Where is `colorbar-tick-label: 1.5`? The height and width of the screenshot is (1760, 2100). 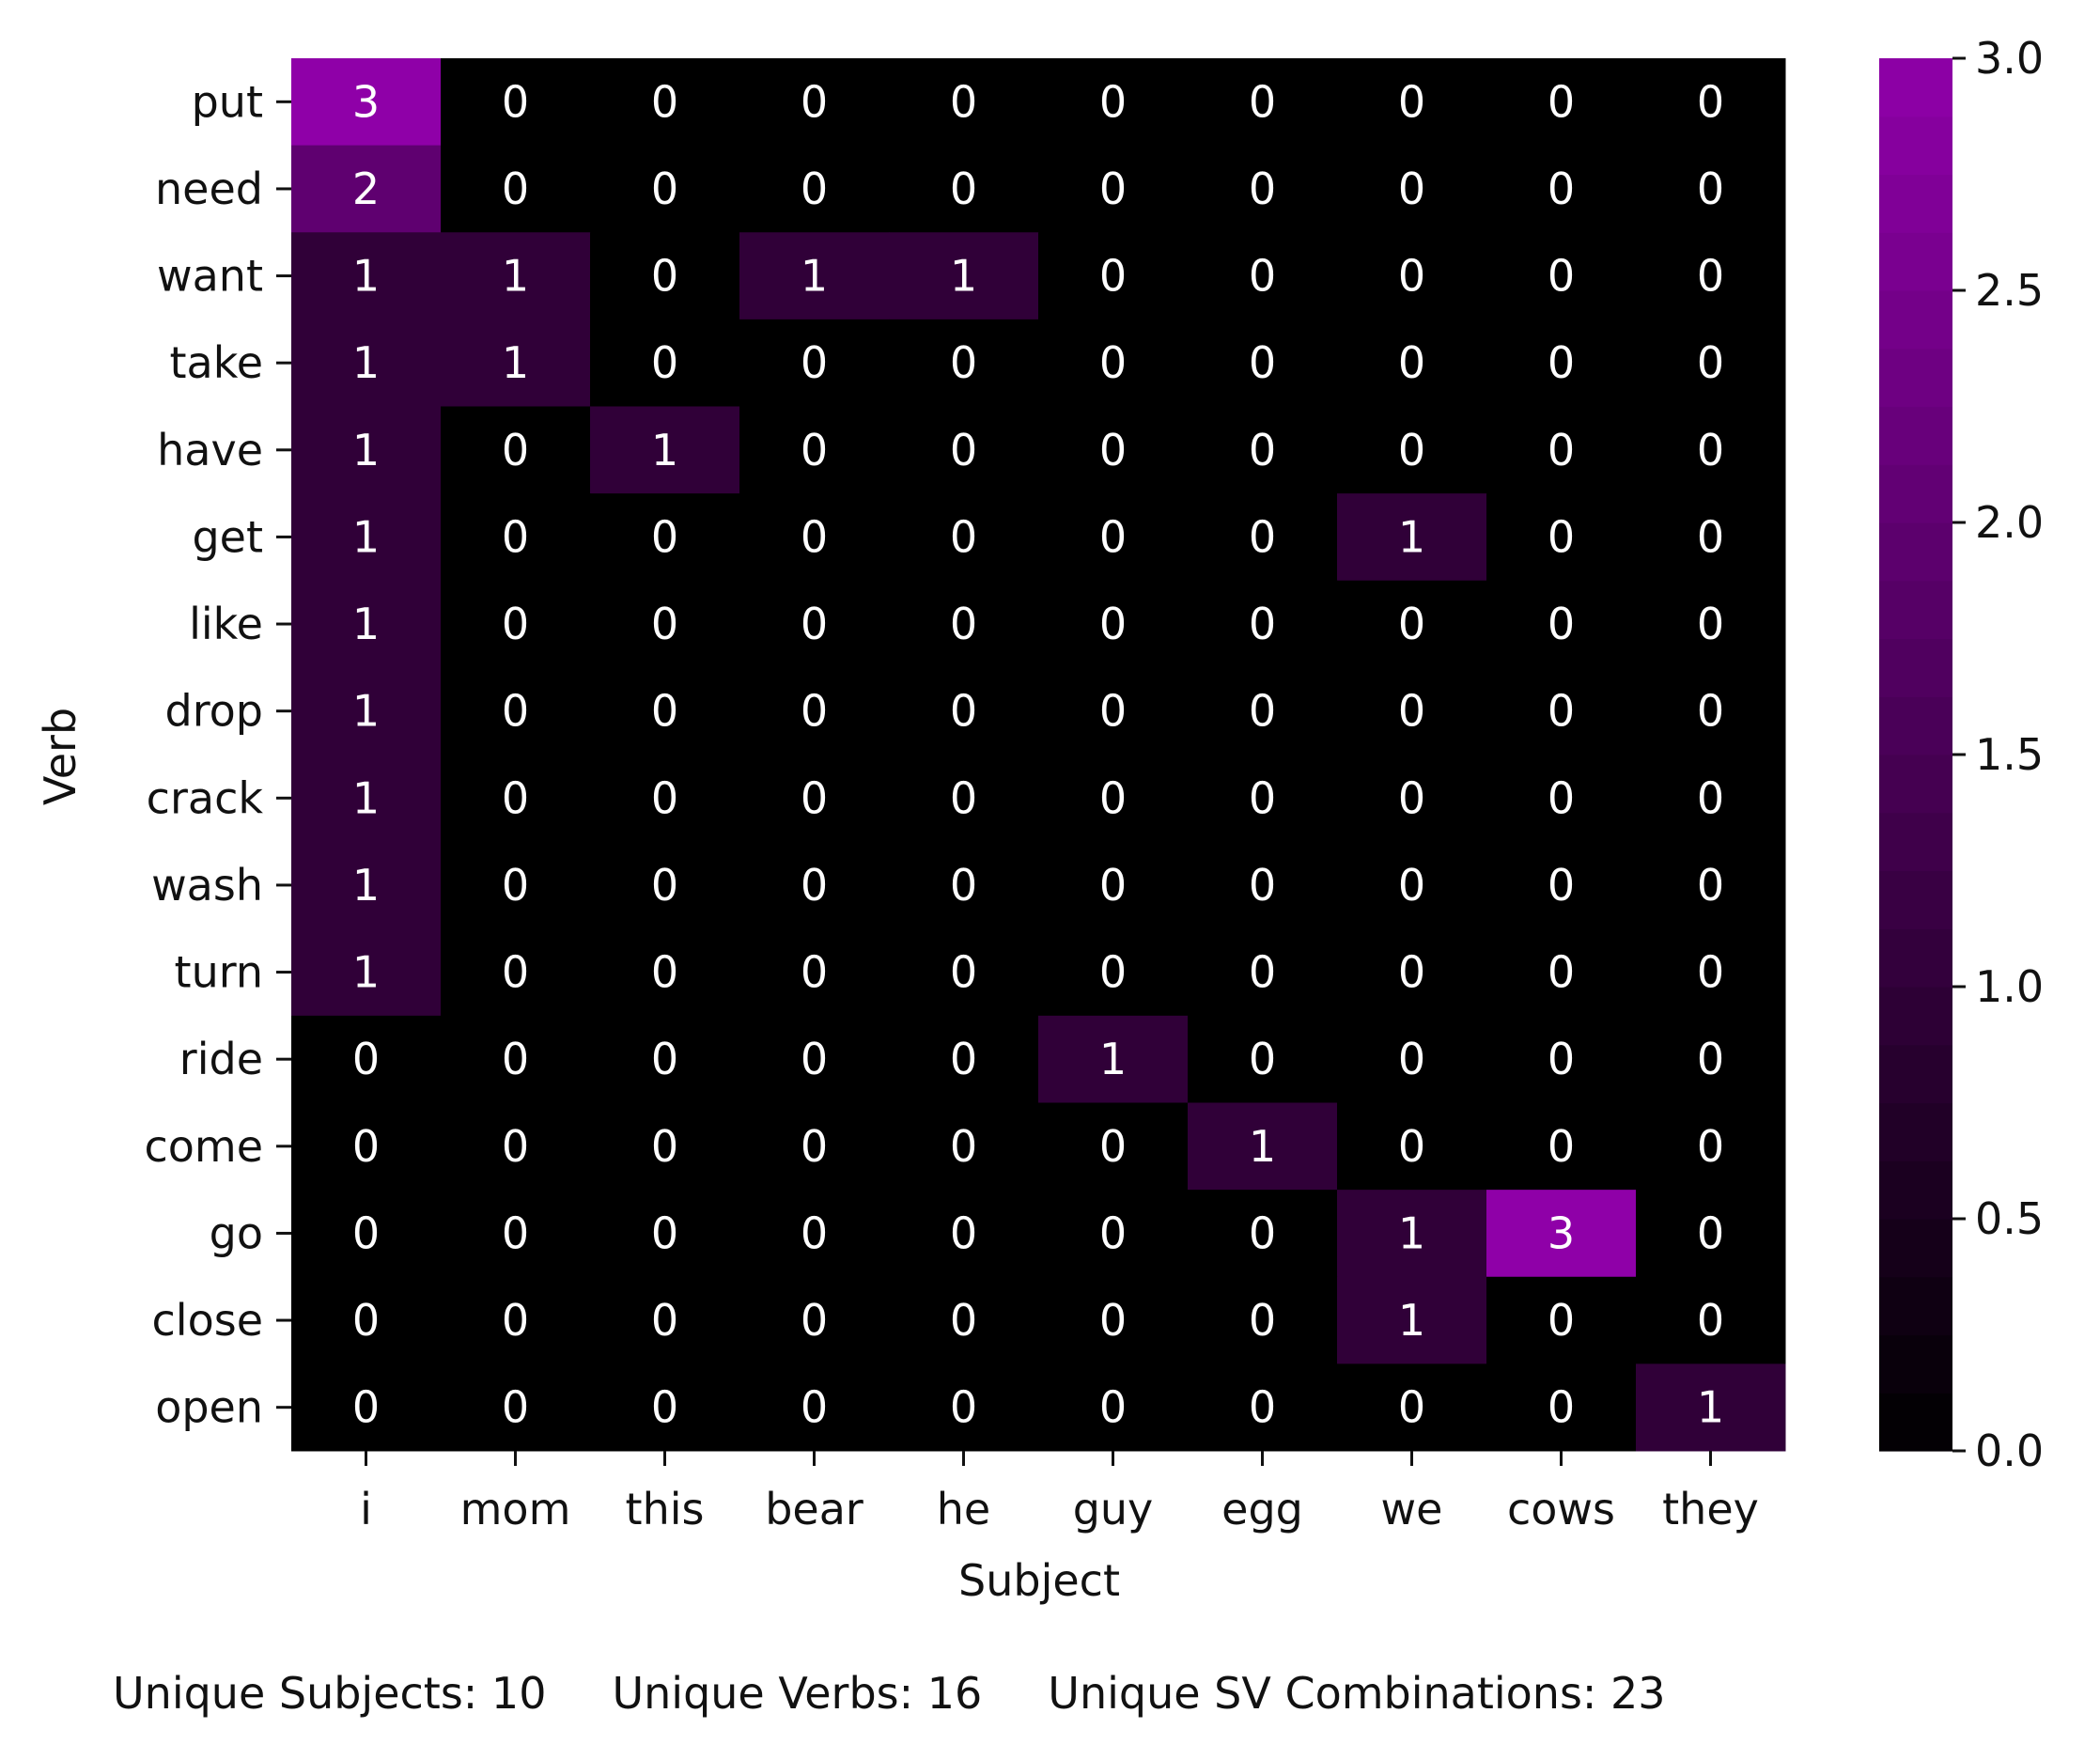
colorbar-tick-label: 1.5 is located at coordinates (2009, 754).